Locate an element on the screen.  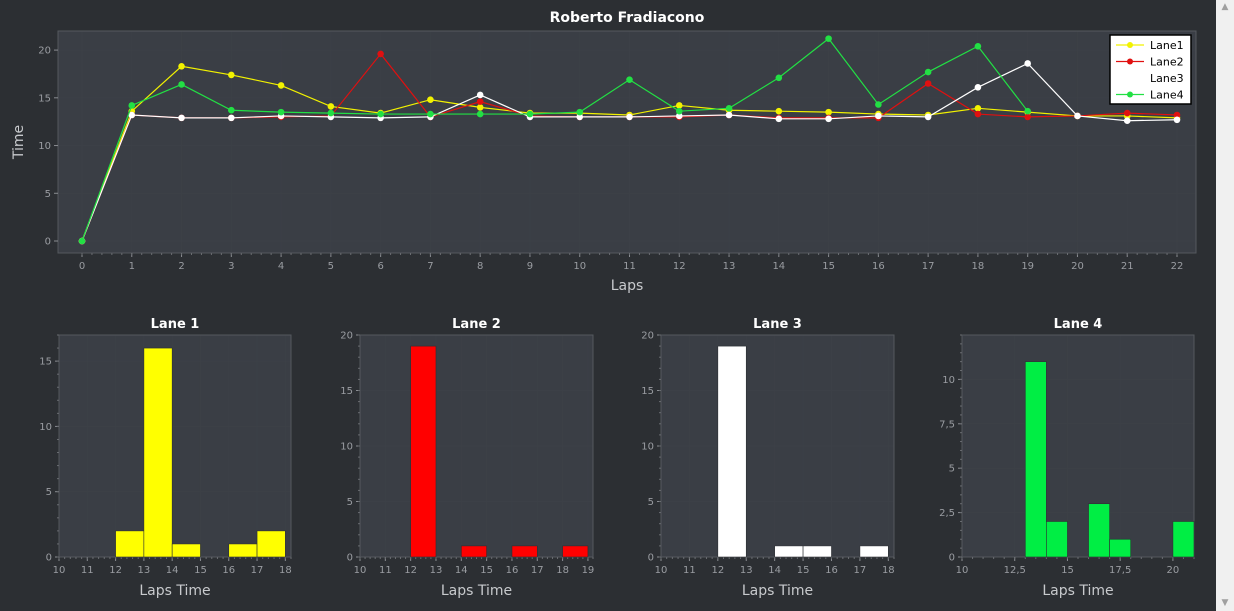
histogram-lane-1-title: Lane 1 is located at coordinates (175, 324).